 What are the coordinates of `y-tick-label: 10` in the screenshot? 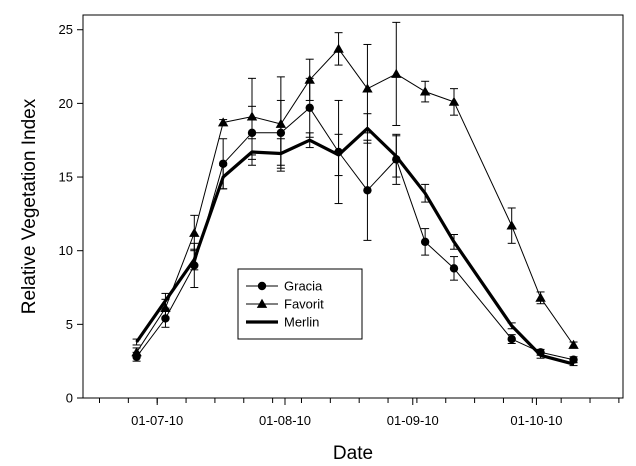 It's located at (66, 250).